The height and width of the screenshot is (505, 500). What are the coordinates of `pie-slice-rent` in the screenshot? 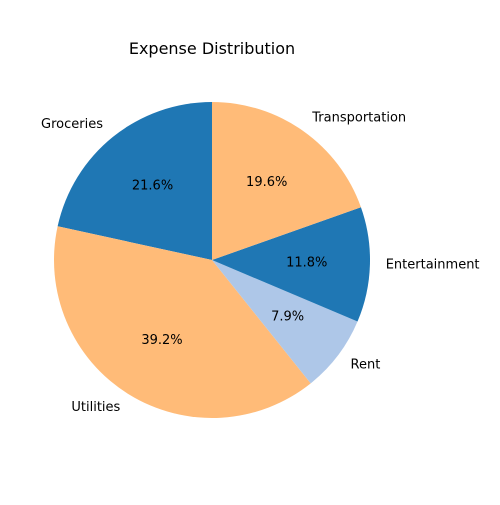 It's located at (285, 322).